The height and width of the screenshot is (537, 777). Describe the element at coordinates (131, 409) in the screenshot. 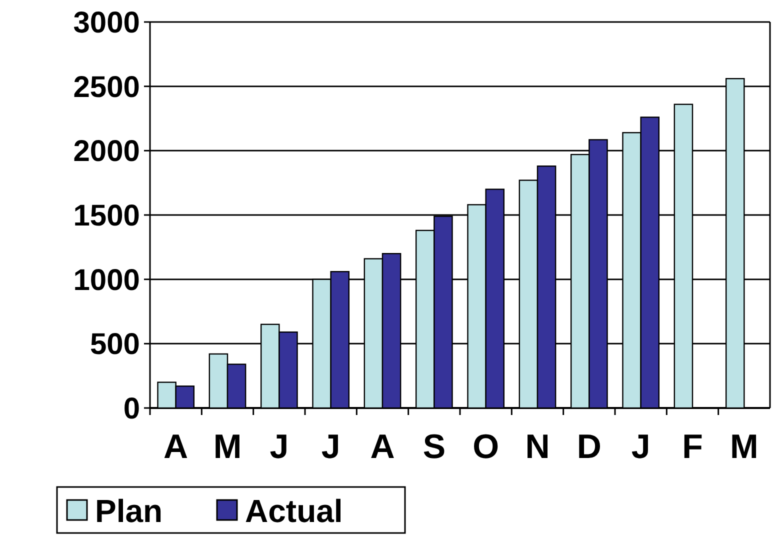

I see `y-tick-label: 0` at that location.